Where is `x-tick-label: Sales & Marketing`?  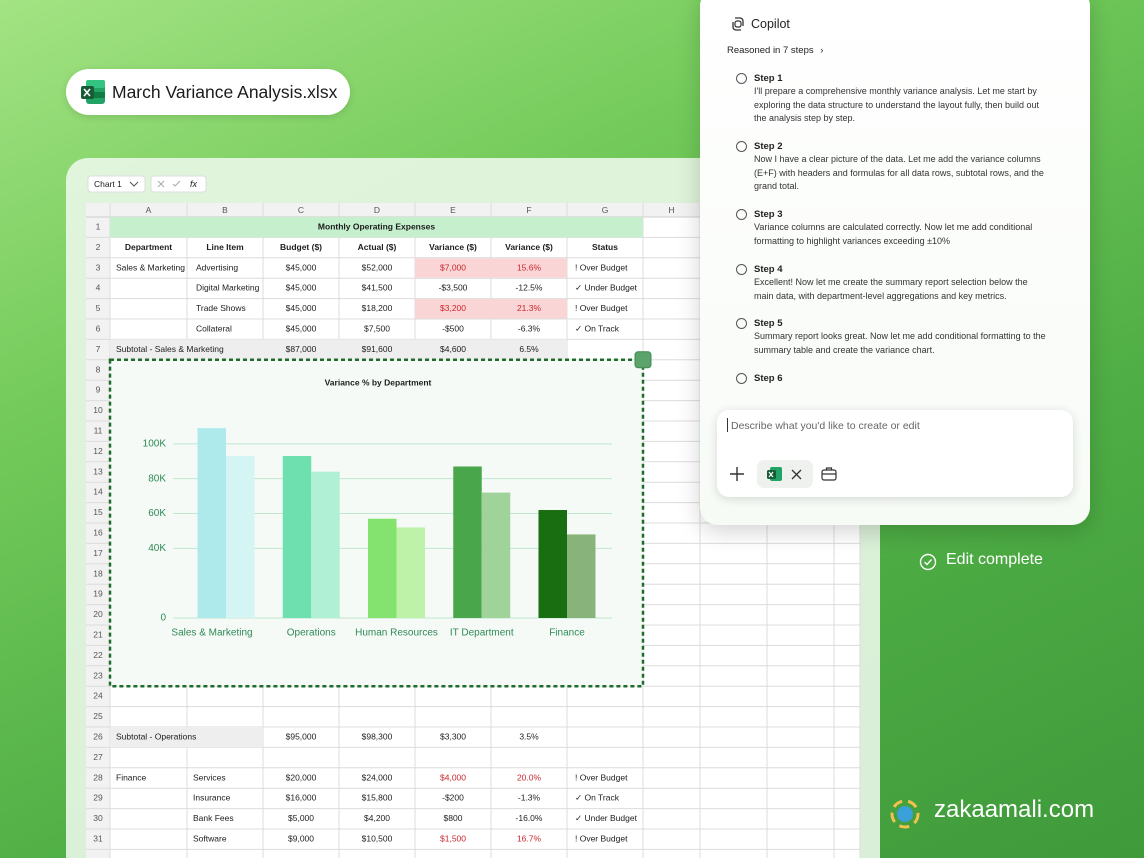
x-tick-label: Sales & Marketing is located at coordinates (211, 633).